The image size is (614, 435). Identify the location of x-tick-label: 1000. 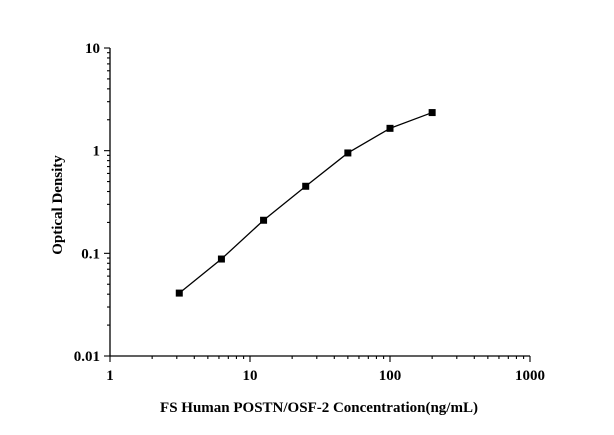
(530, 376).